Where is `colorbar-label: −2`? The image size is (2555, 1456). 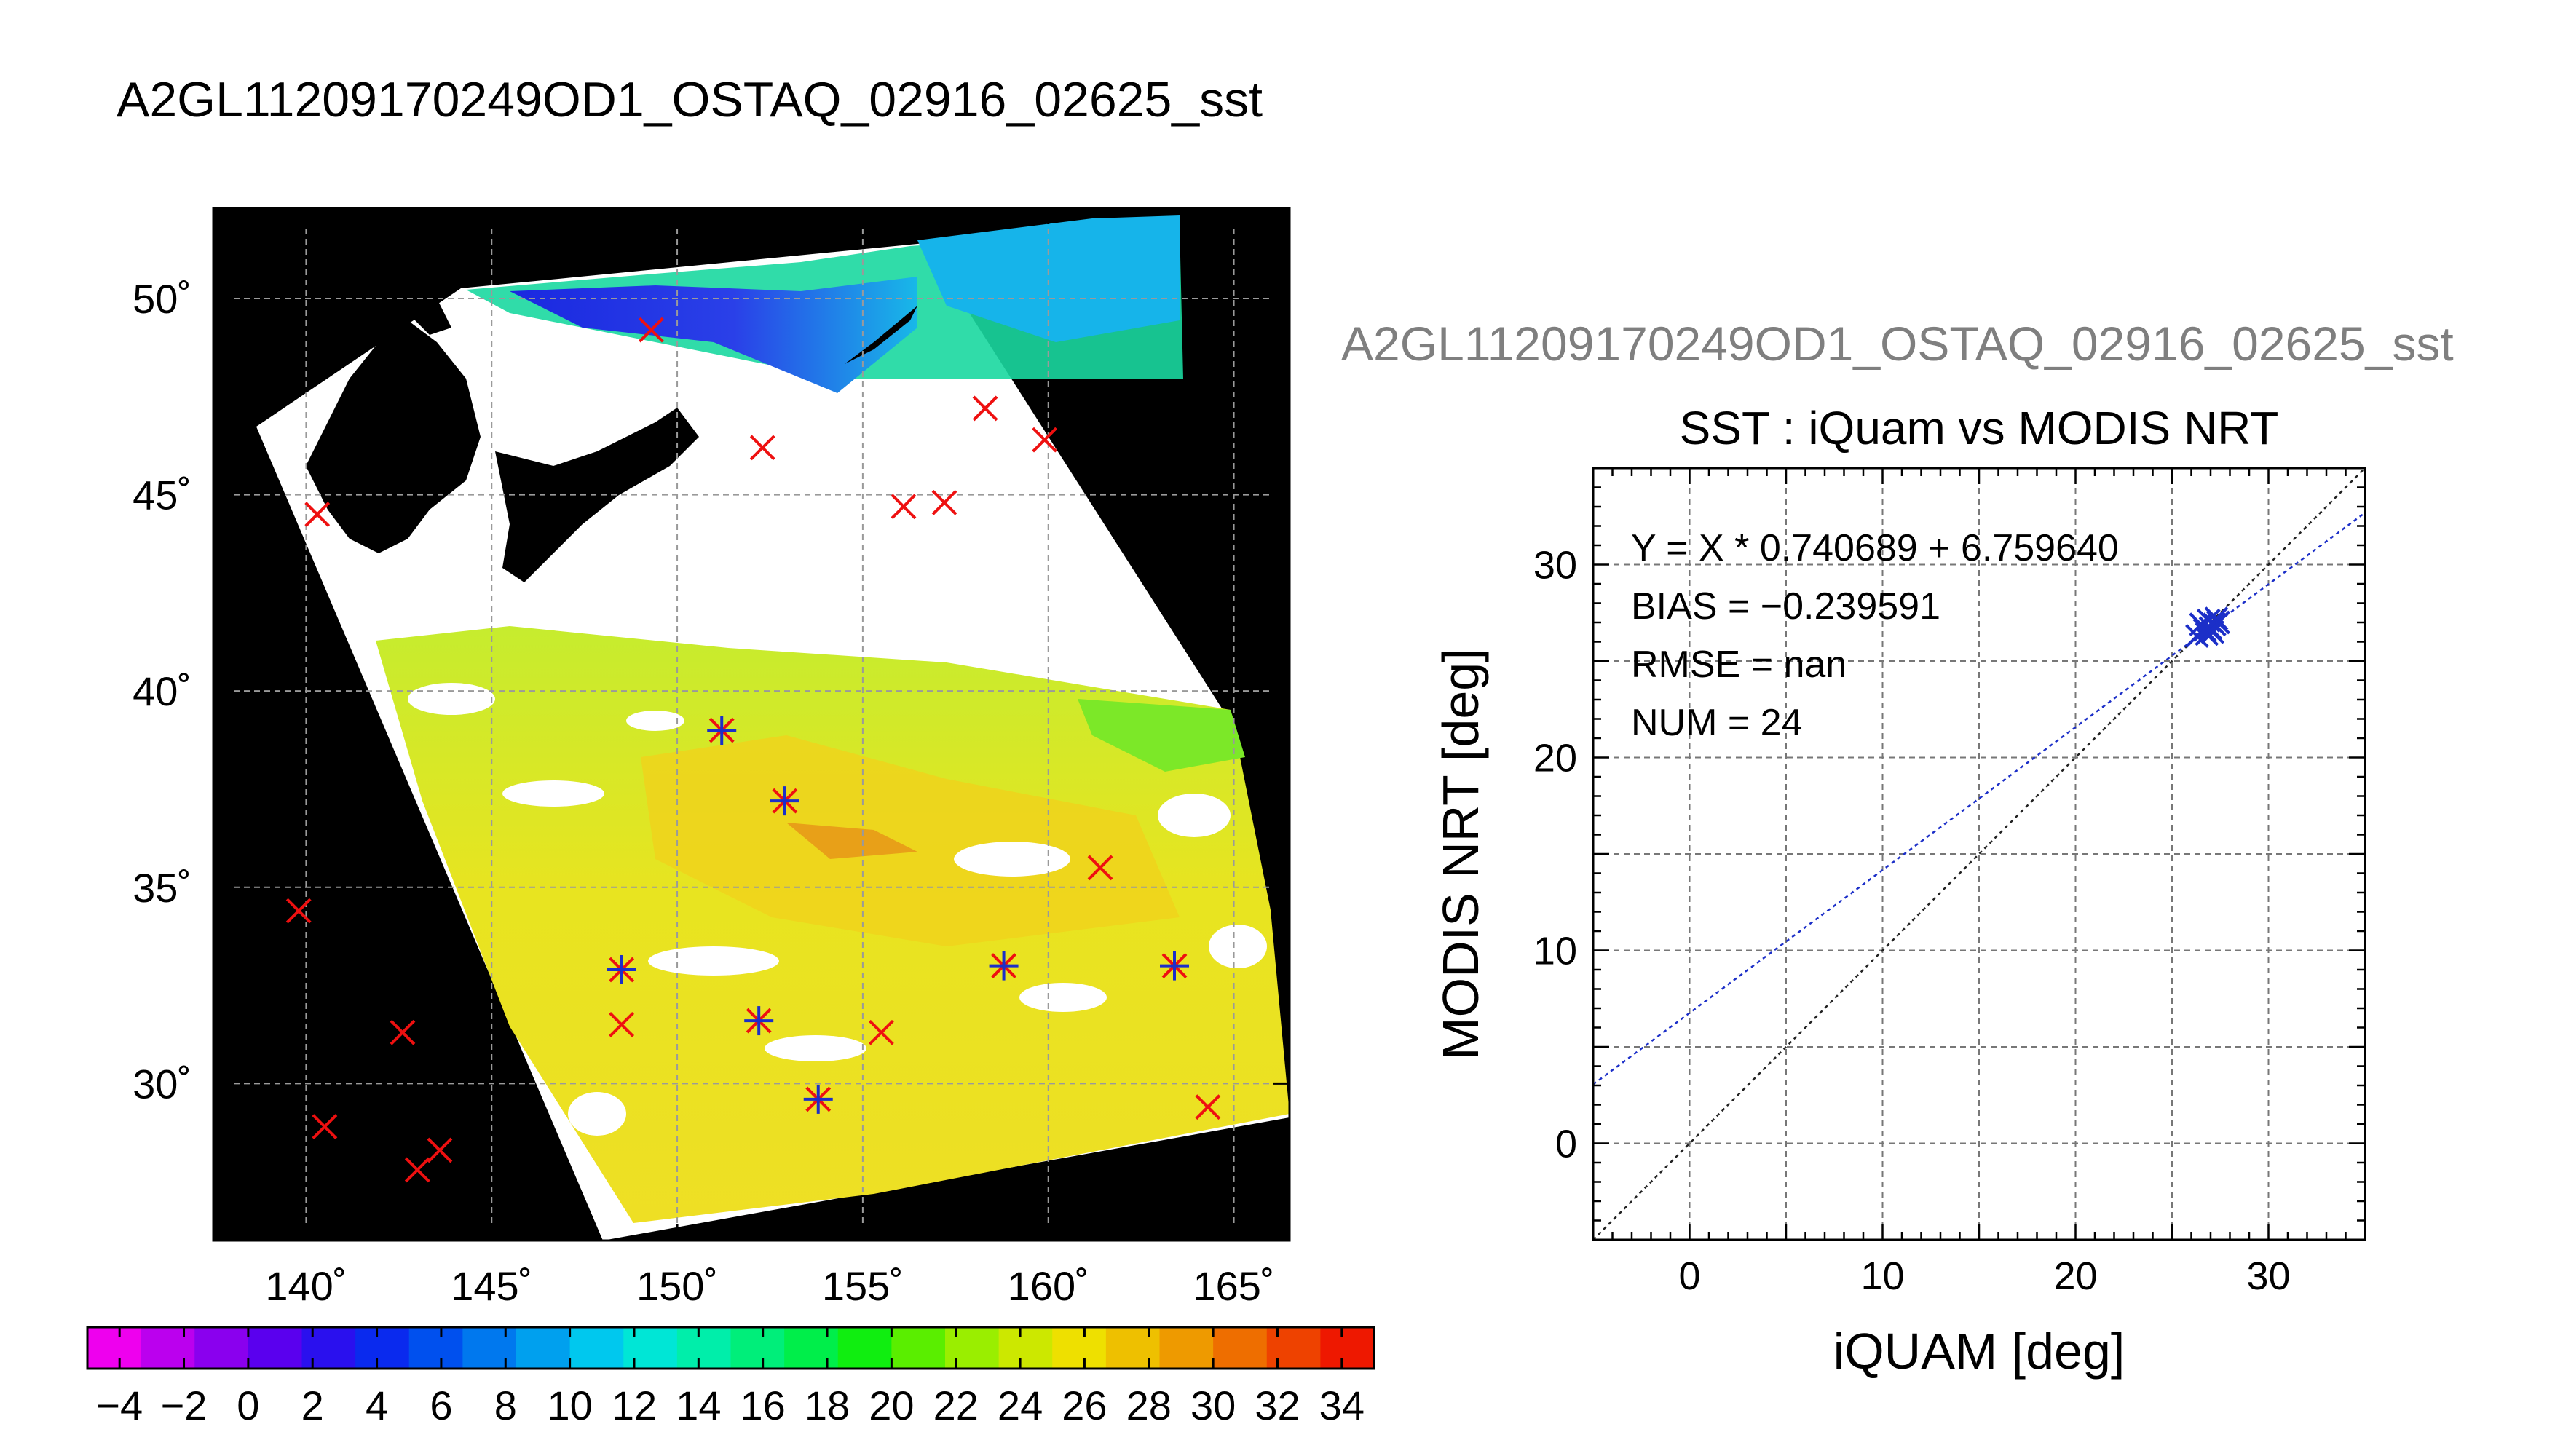 colorbar-label: −2 is located at coordinates (184, 1405).